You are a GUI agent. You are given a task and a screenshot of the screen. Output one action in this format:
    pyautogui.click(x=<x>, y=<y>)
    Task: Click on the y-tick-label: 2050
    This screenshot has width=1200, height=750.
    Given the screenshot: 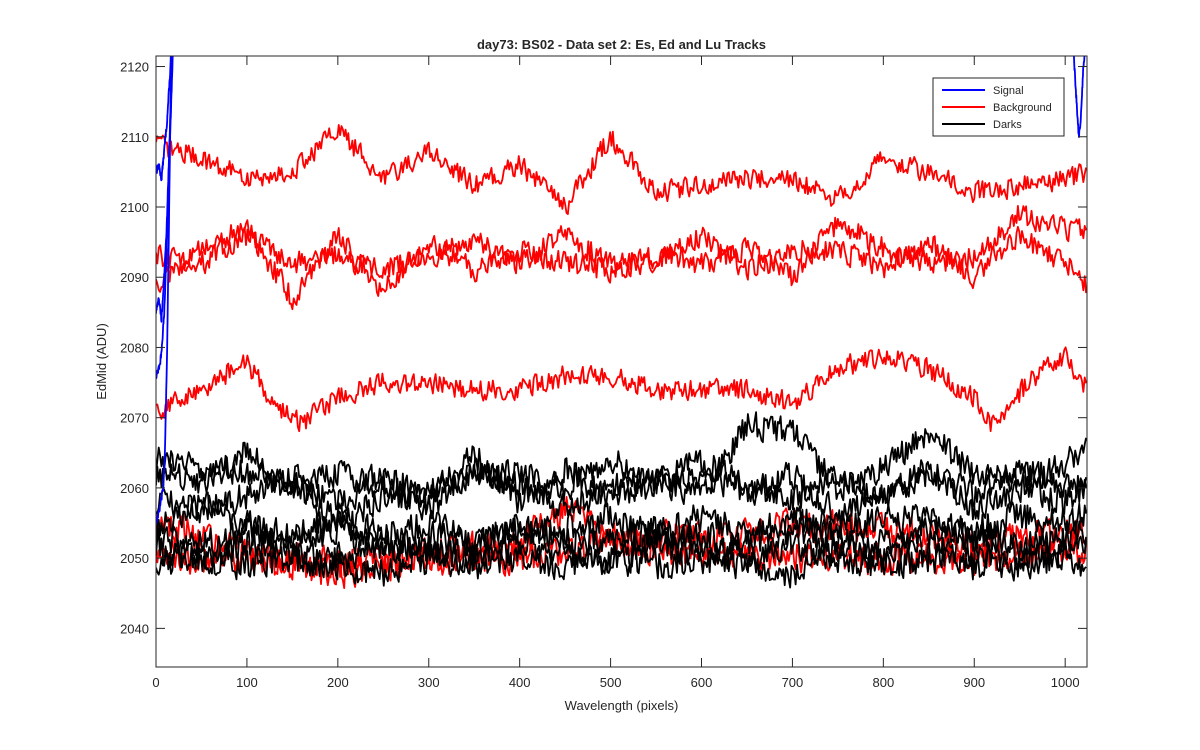 What is the action you would take?
    pyautogui.click(x=134, y=558)
    